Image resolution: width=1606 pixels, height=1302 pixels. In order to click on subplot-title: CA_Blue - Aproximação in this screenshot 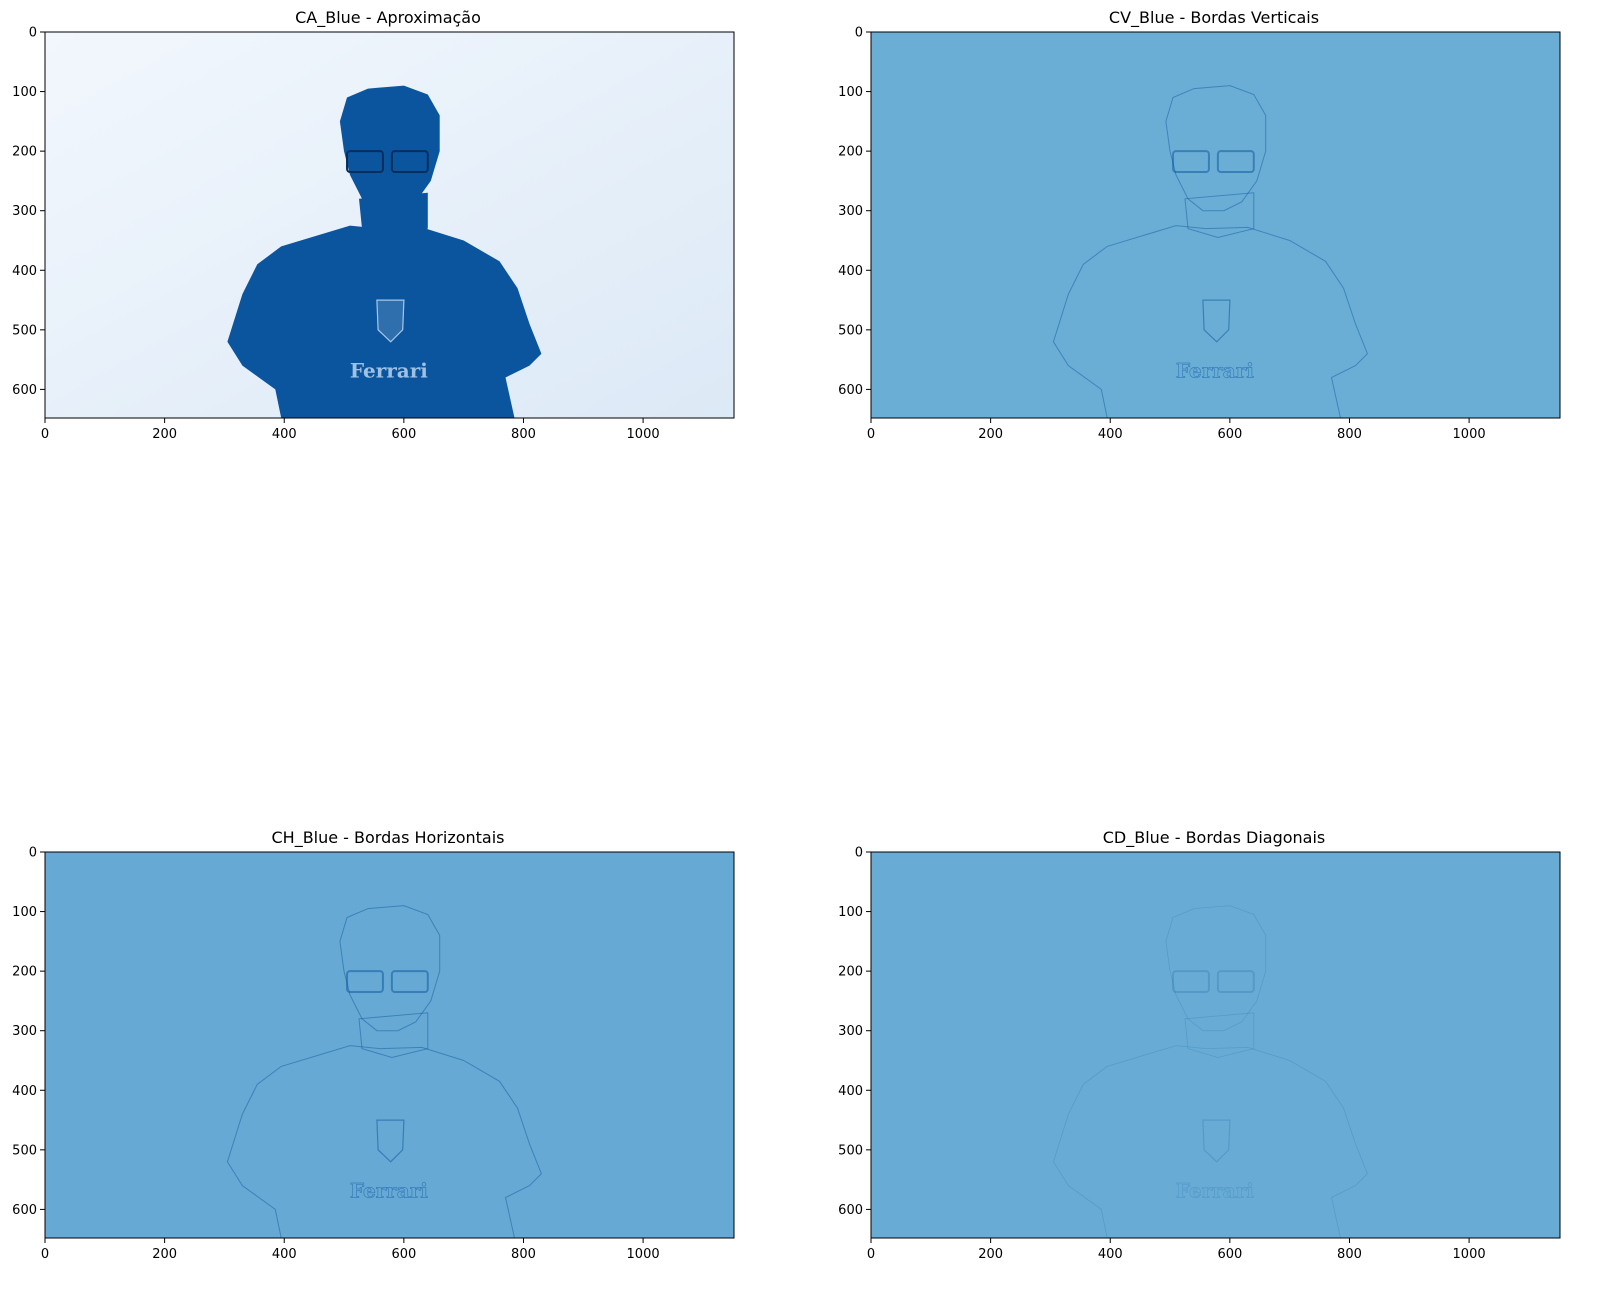, I will do `click(388, 18)`.